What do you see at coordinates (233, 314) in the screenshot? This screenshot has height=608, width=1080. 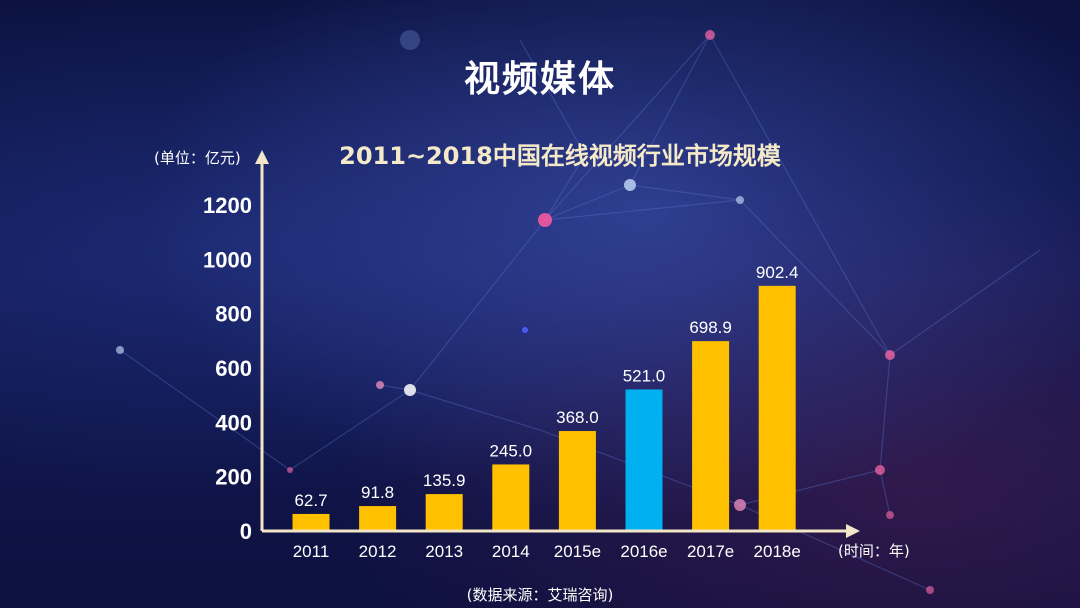 I see `y-tick-label: 800` at bounding box center [233, 314].